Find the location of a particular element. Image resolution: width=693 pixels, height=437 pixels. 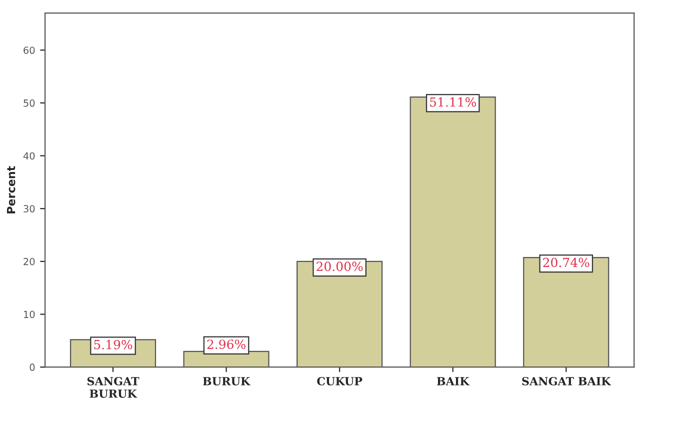

data-label: 20.74% is located at coordinates (566, 263).